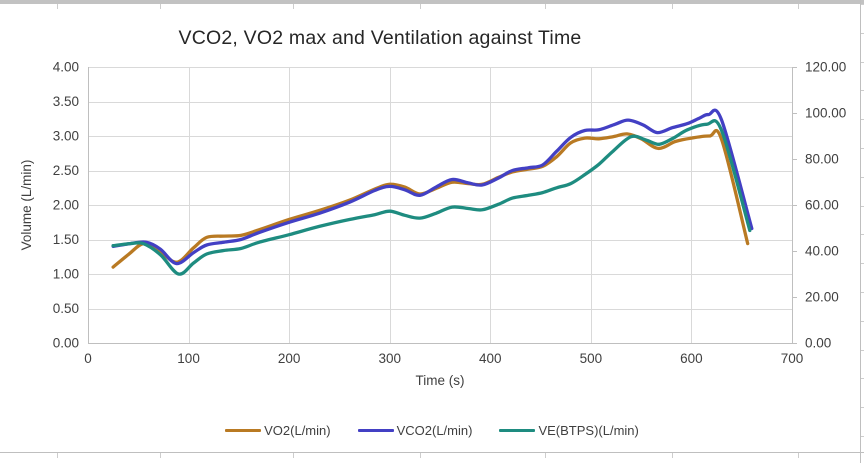  Describe the element at coordinates (440, 380) in the screenshot. I see `x-axis-title: Time (s)` at that location.